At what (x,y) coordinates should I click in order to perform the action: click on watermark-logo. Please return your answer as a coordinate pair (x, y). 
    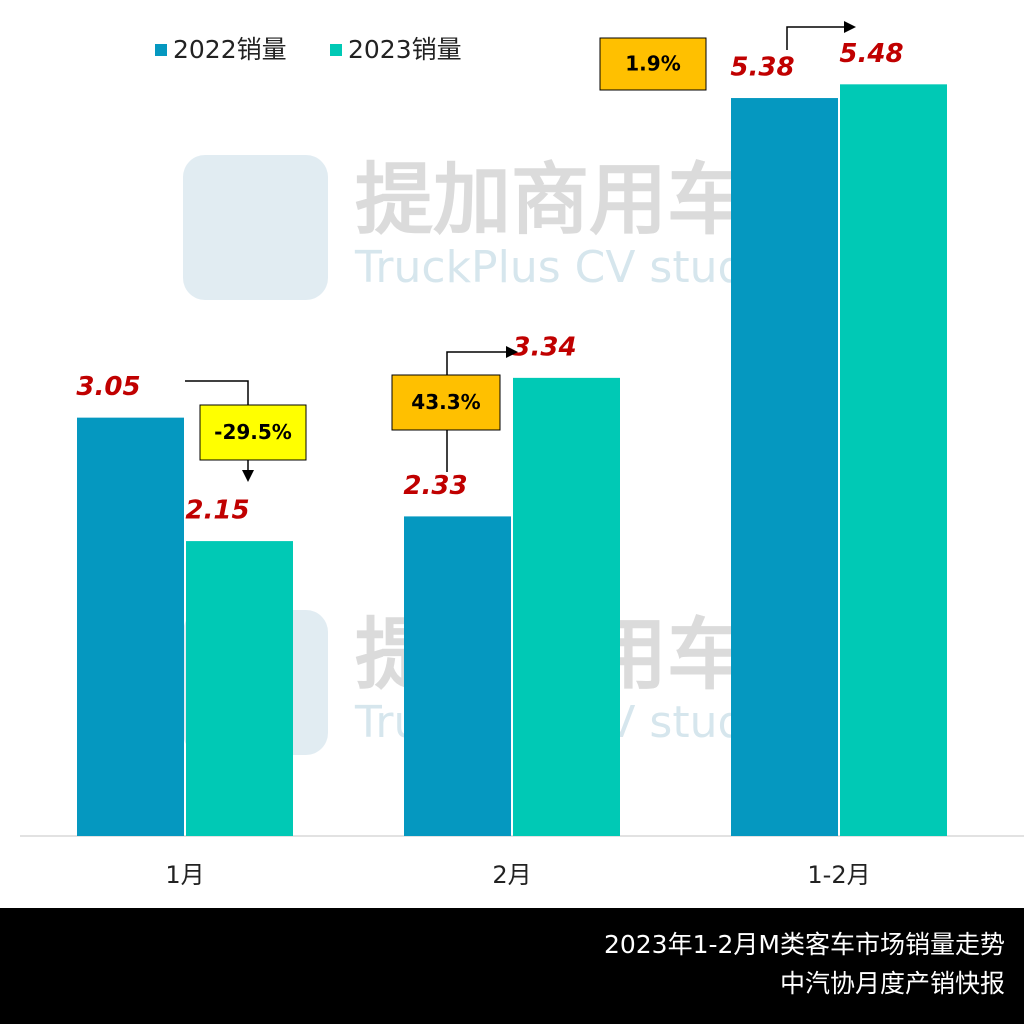
    Looking at the image, I should click on (255, 227).